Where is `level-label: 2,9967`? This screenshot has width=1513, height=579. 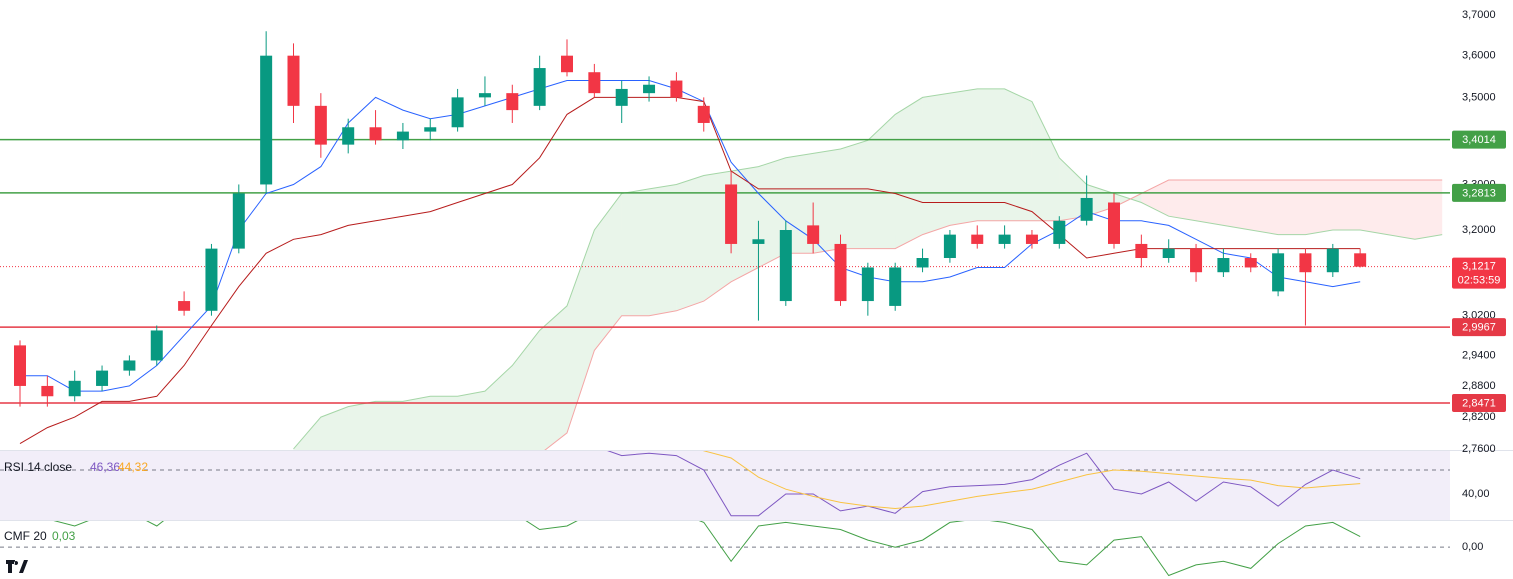
level-label: 2,9967 is located at coordinates (1479, 328).